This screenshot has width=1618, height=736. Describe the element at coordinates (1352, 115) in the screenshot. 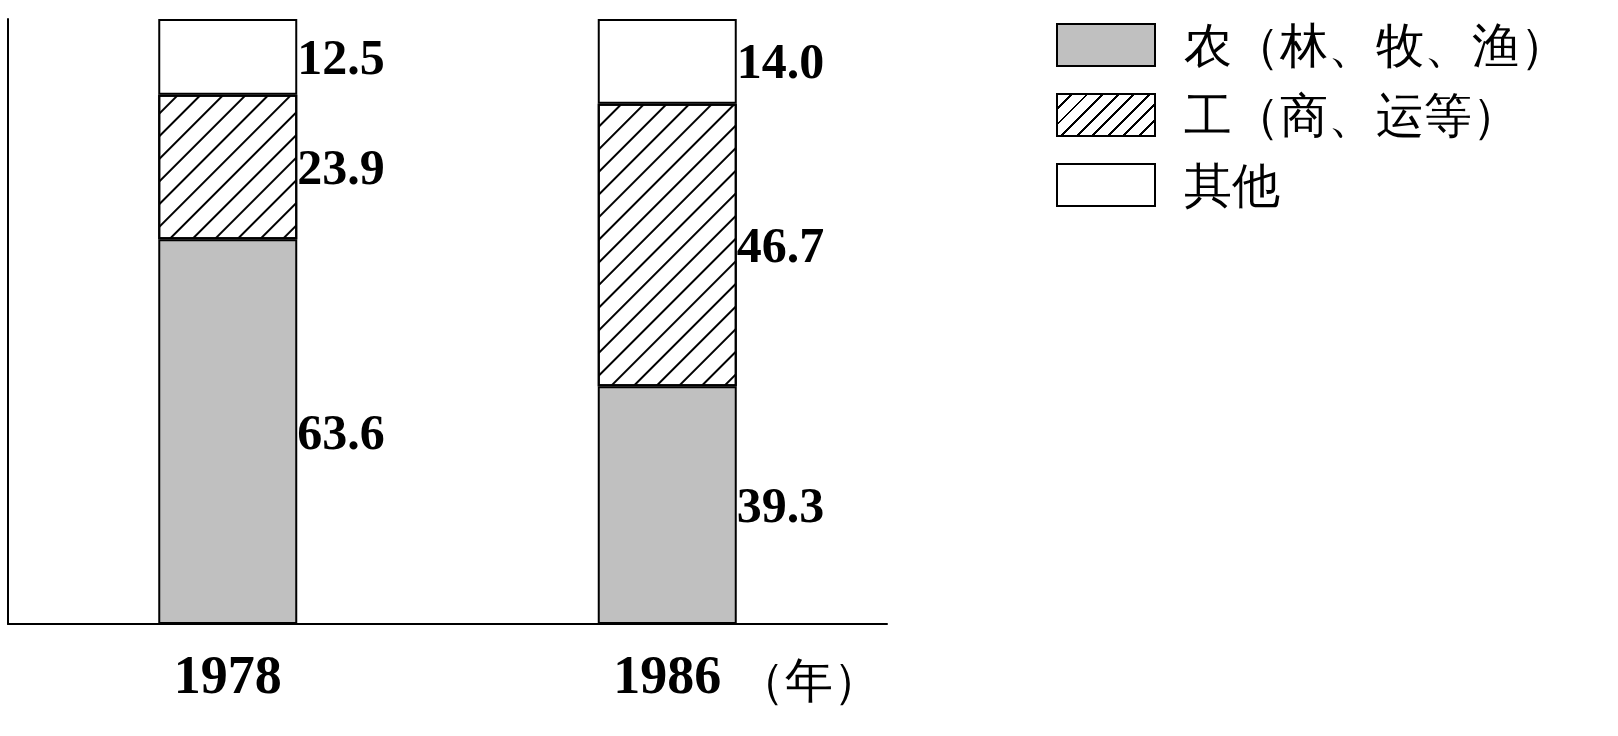

I see `legend-label: 工（商、运等）` at that location.